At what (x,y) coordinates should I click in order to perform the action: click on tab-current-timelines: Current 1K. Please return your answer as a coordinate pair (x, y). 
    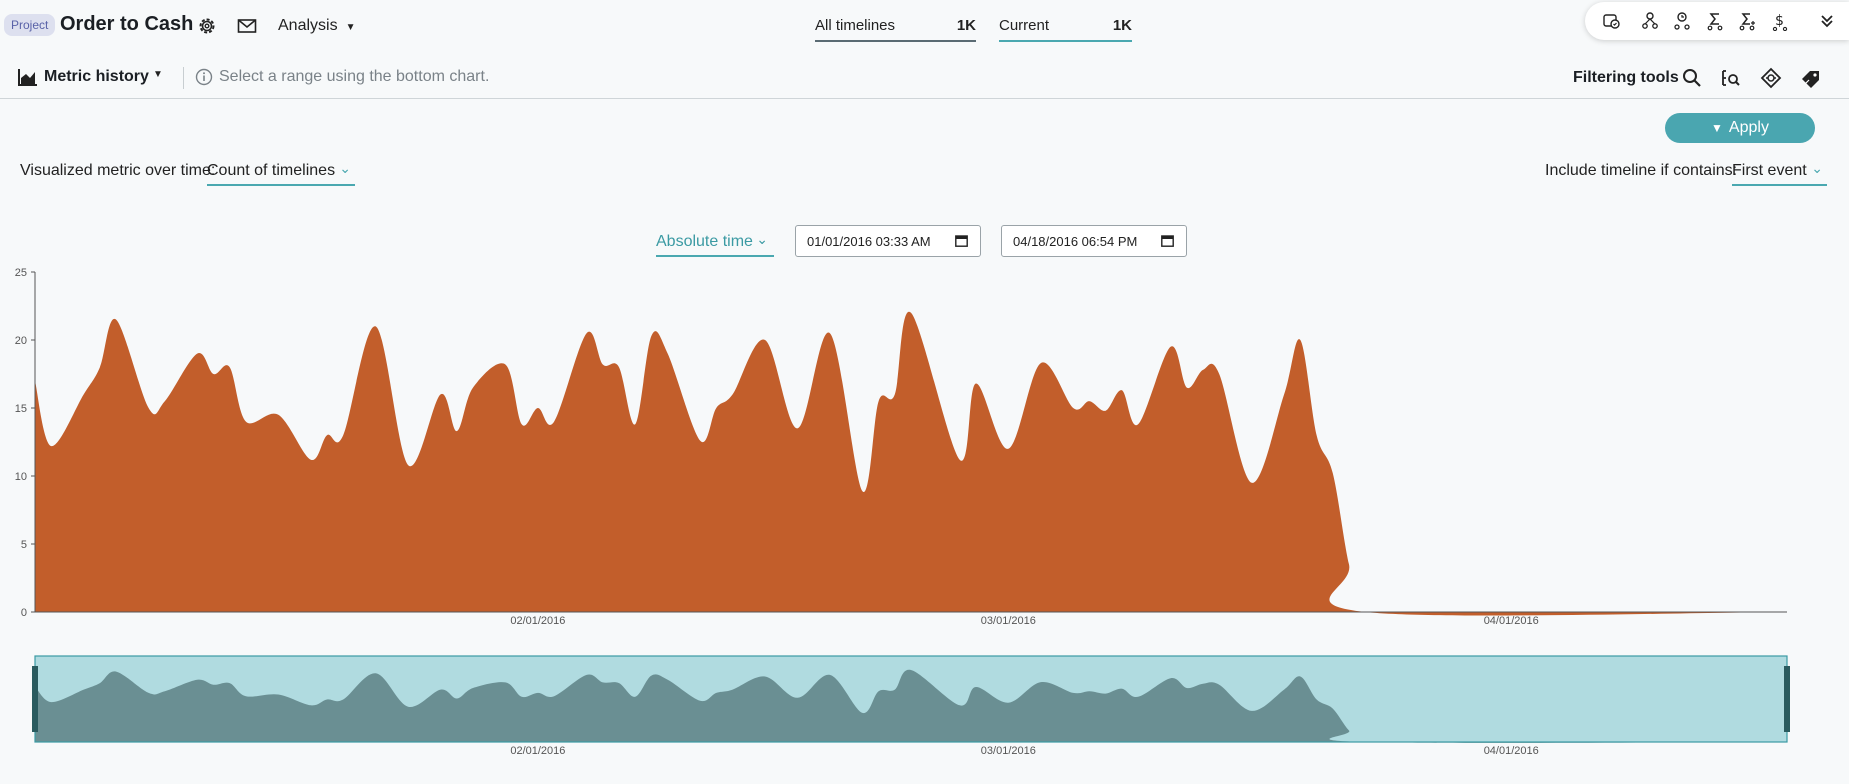
    Looking at the image, I should click on (1065, 29).